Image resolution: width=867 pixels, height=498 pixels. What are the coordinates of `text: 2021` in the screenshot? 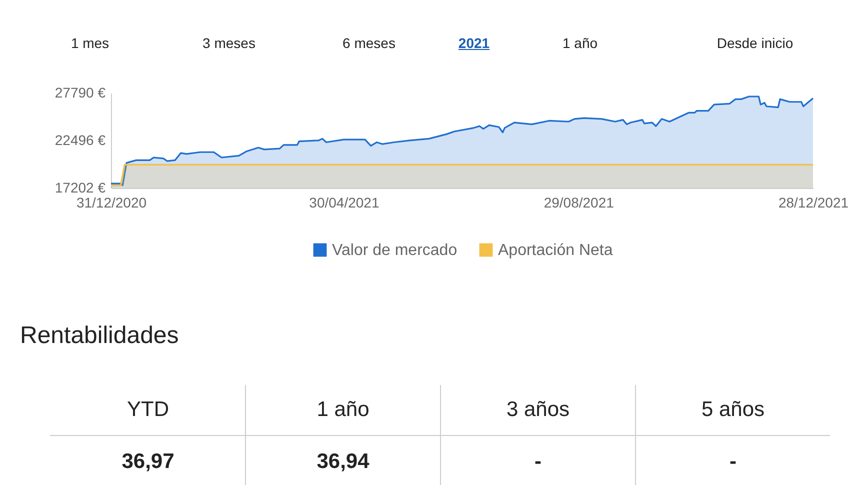 It's located at (474, 43).